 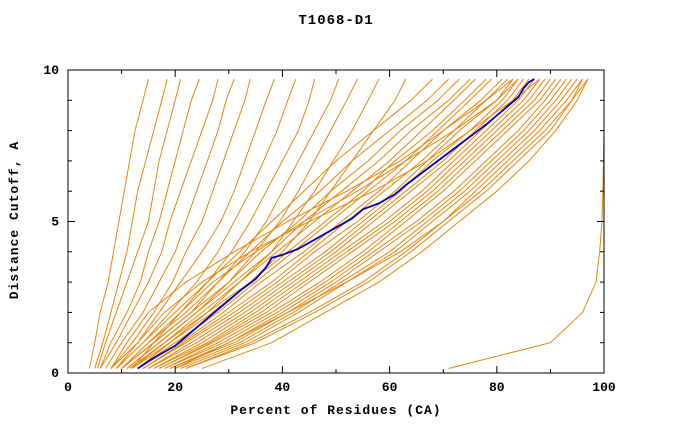 What do you see at coordinates (336, 410) in the screenshot?
I see `x-axis-label: Percent of Residues (CA)` at bounding box center [336, 410].